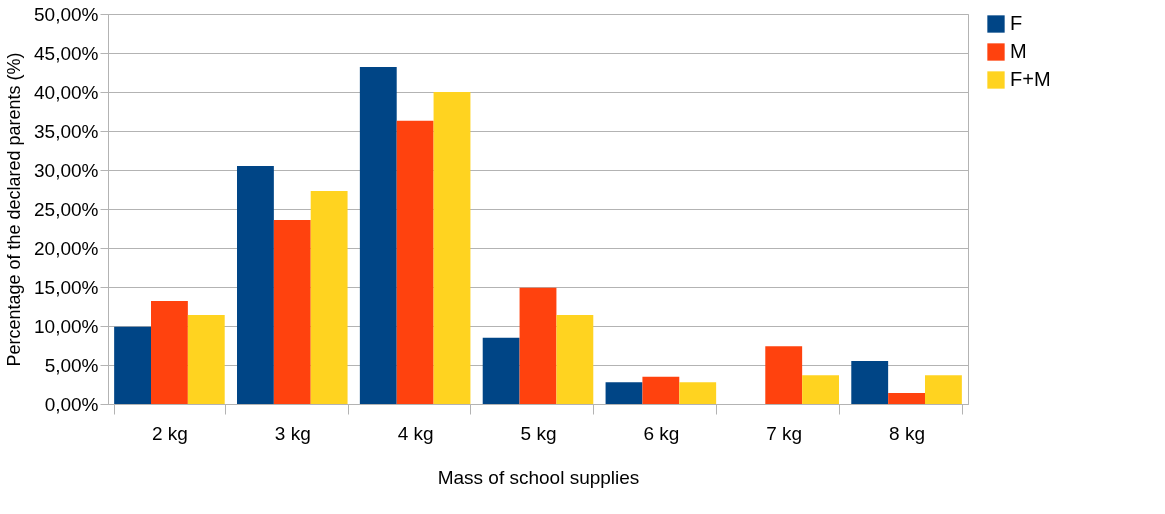 The image size is (1165, 514). What do you see at coordinates (538, 433) in the screenshot?
I see `x-tick-label: 5 kg` at bounding box center [538, 433].